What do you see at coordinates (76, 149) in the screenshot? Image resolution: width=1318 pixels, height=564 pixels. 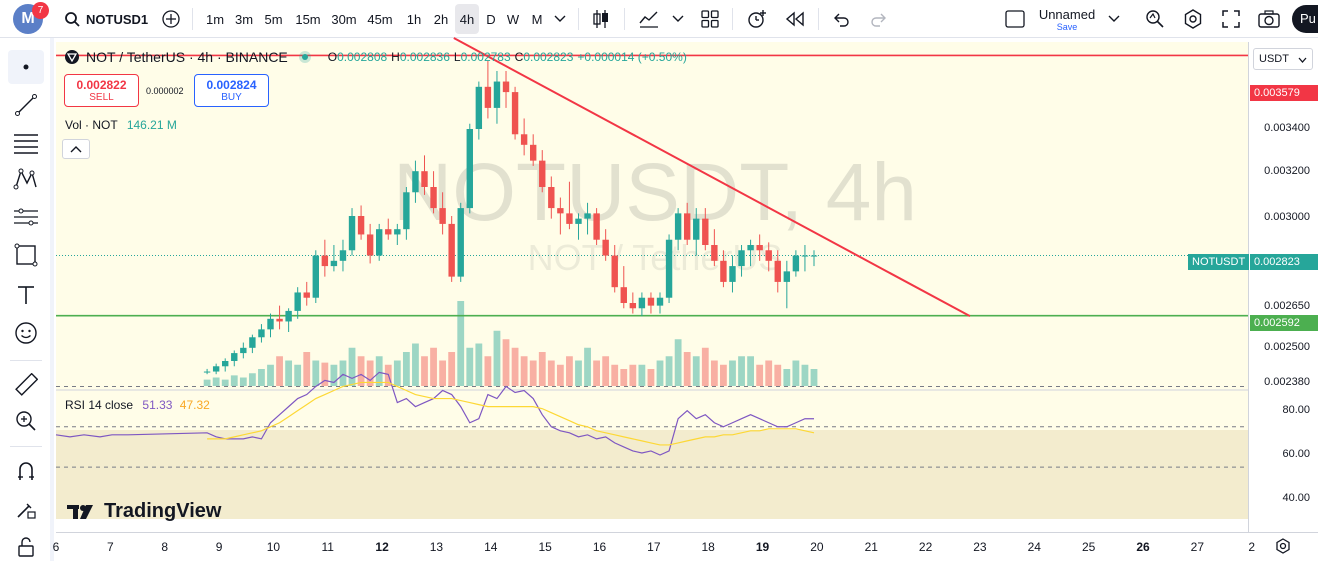 I see `collapse-legend-button` at bounding box center [76, 149].